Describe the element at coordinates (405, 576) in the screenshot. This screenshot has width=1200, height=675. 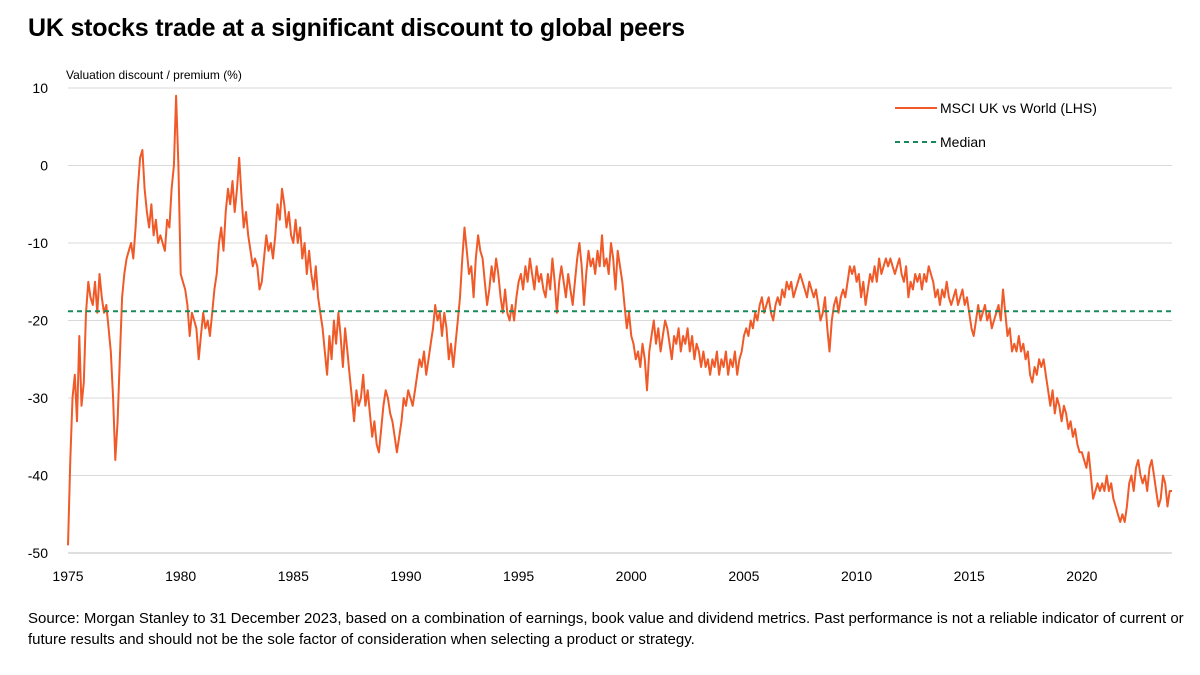
I see `x-tick-label: 1990` at that location.